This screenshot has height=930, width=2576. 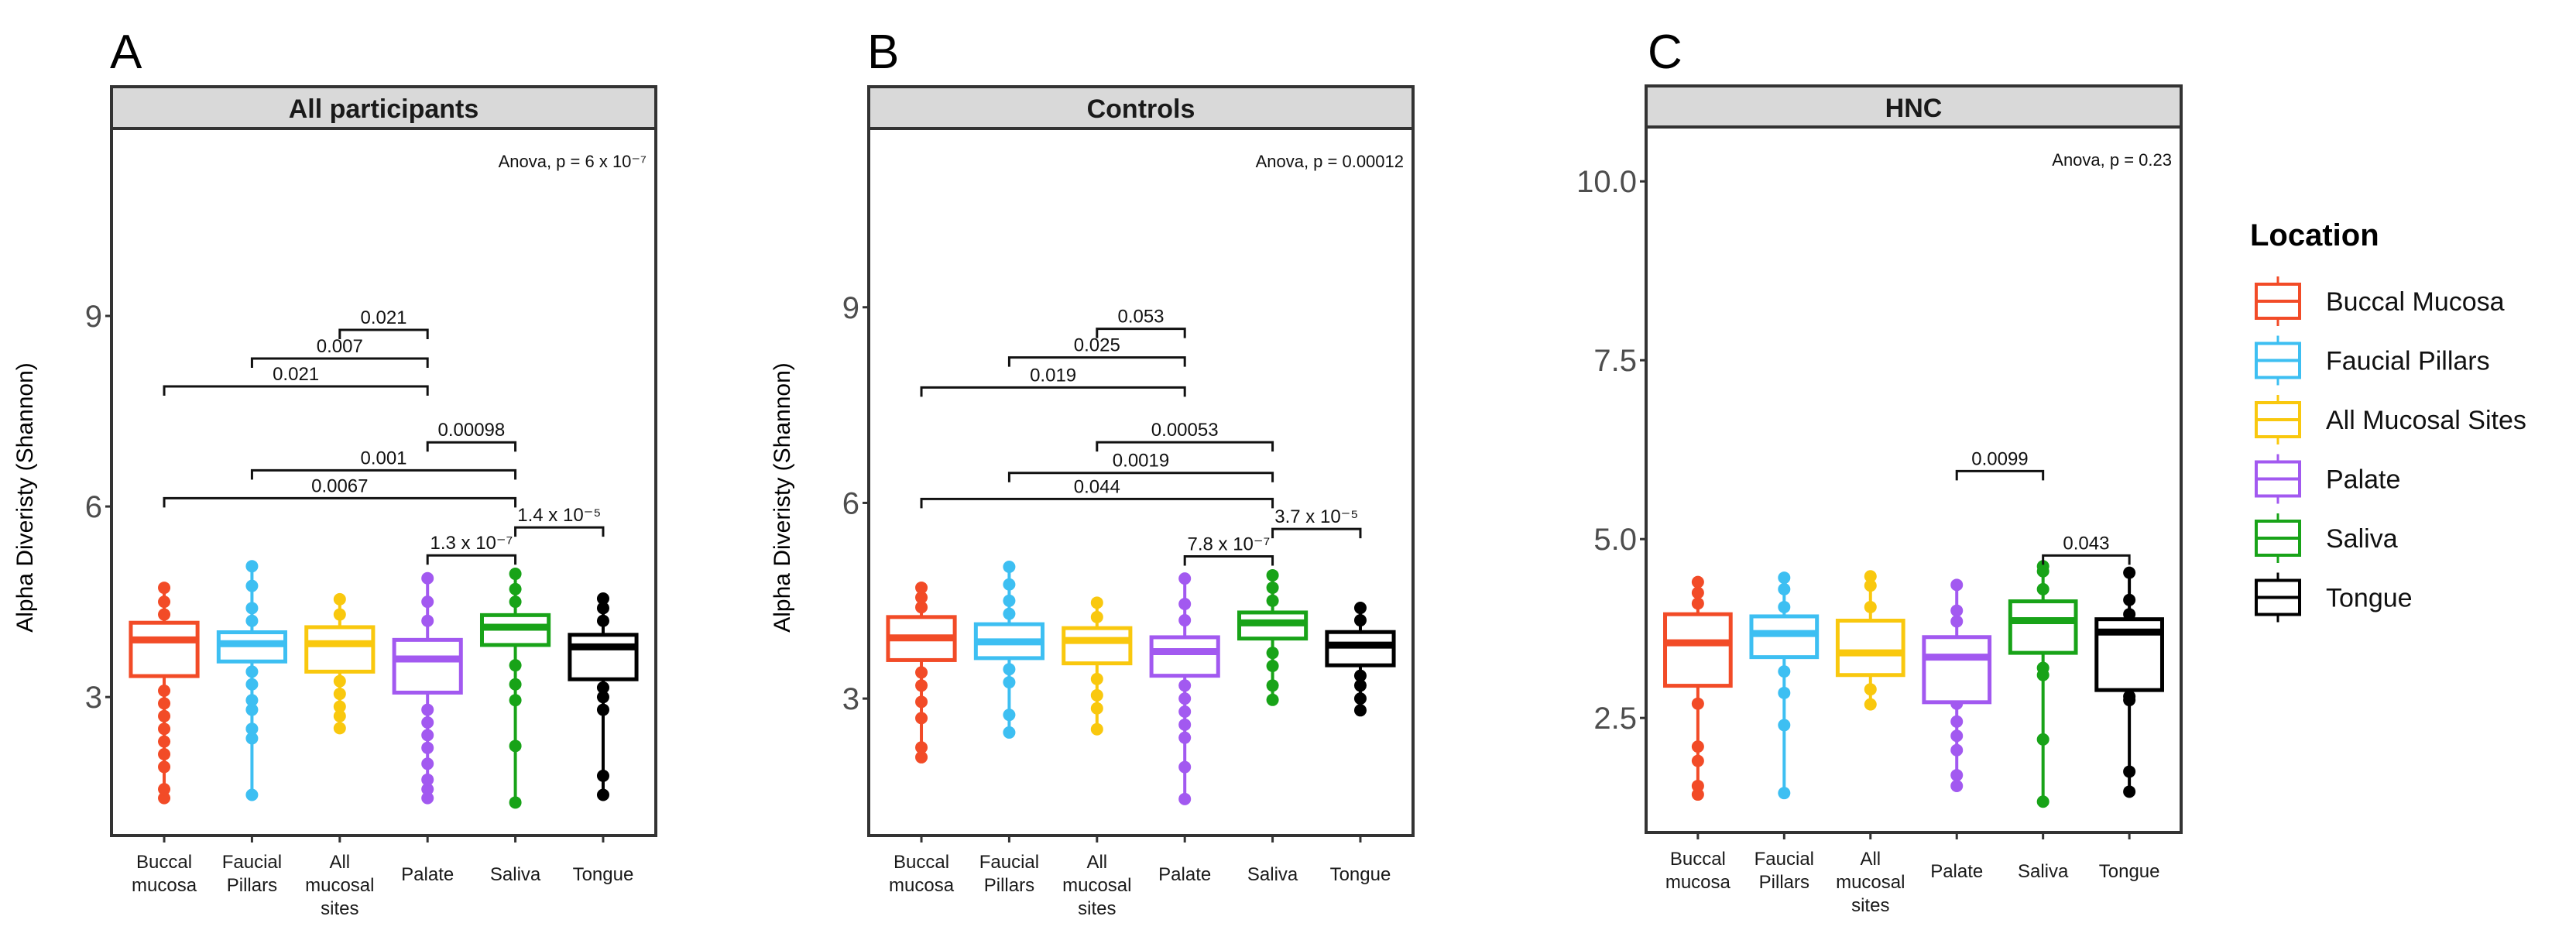 I want to click on legend-item: Palate, so click(x=2327, y=479).